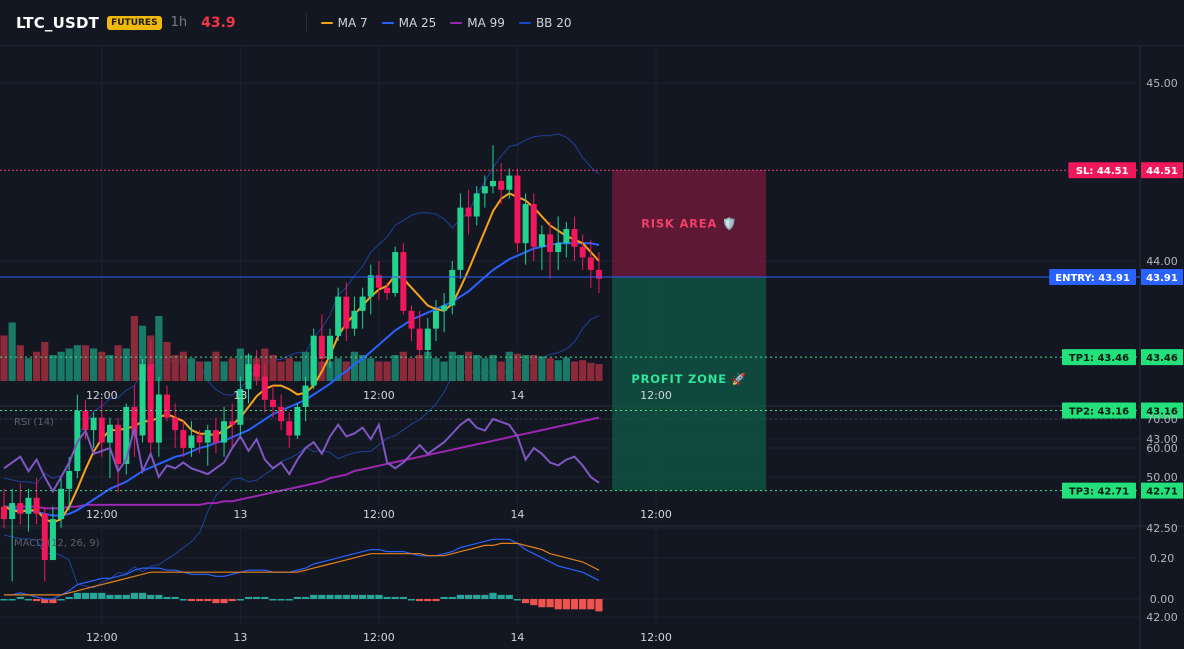 Image resolution: width=1184 pixels, height=649 pixels. Describe the element at coordinates (1099, 357) in the screenshot. I see `level-tag-bg` at that location.